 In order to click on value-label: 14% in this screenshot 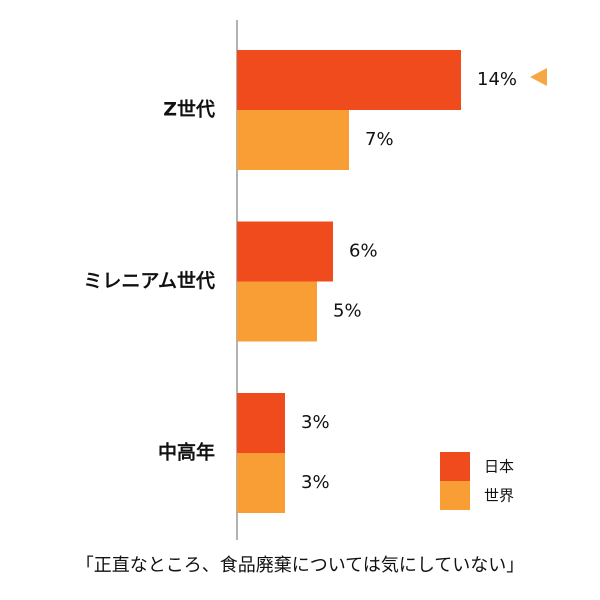, I will do `click(497, 79)`.